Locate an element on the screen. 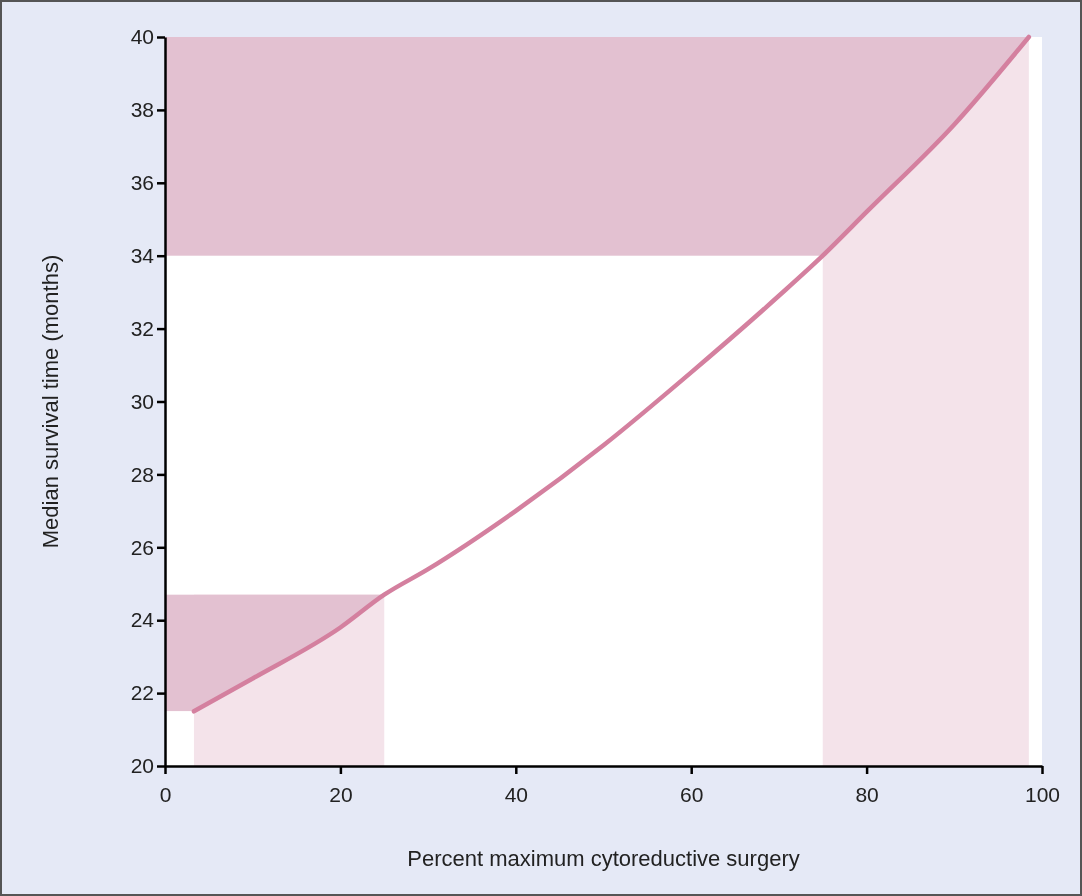 Image resolution: width=1082 pixels, height=896 pixels. x-axis-title: Percent maximum cytoreductive surgery is located at coordinates (603, 858).